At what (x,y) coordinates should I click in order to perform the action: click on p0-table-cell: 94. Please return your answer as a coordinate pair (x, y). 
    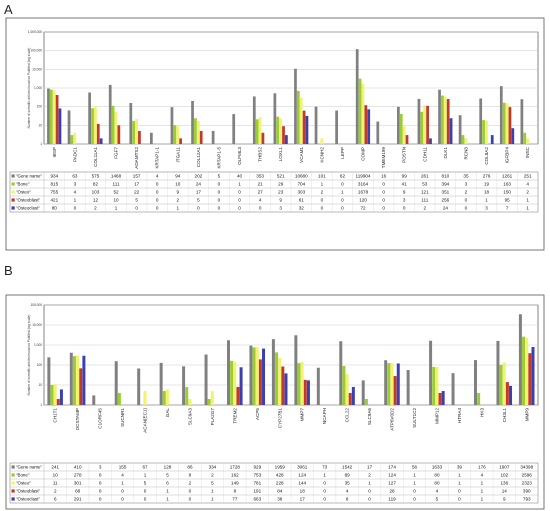
    Looking at the image, I should click on (178, 176).